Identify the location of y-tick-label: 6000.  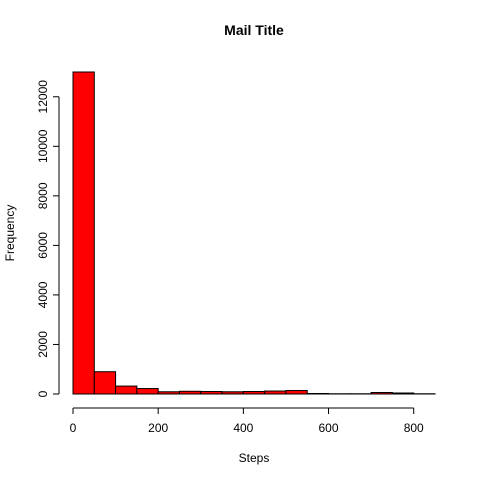
(43, 245).